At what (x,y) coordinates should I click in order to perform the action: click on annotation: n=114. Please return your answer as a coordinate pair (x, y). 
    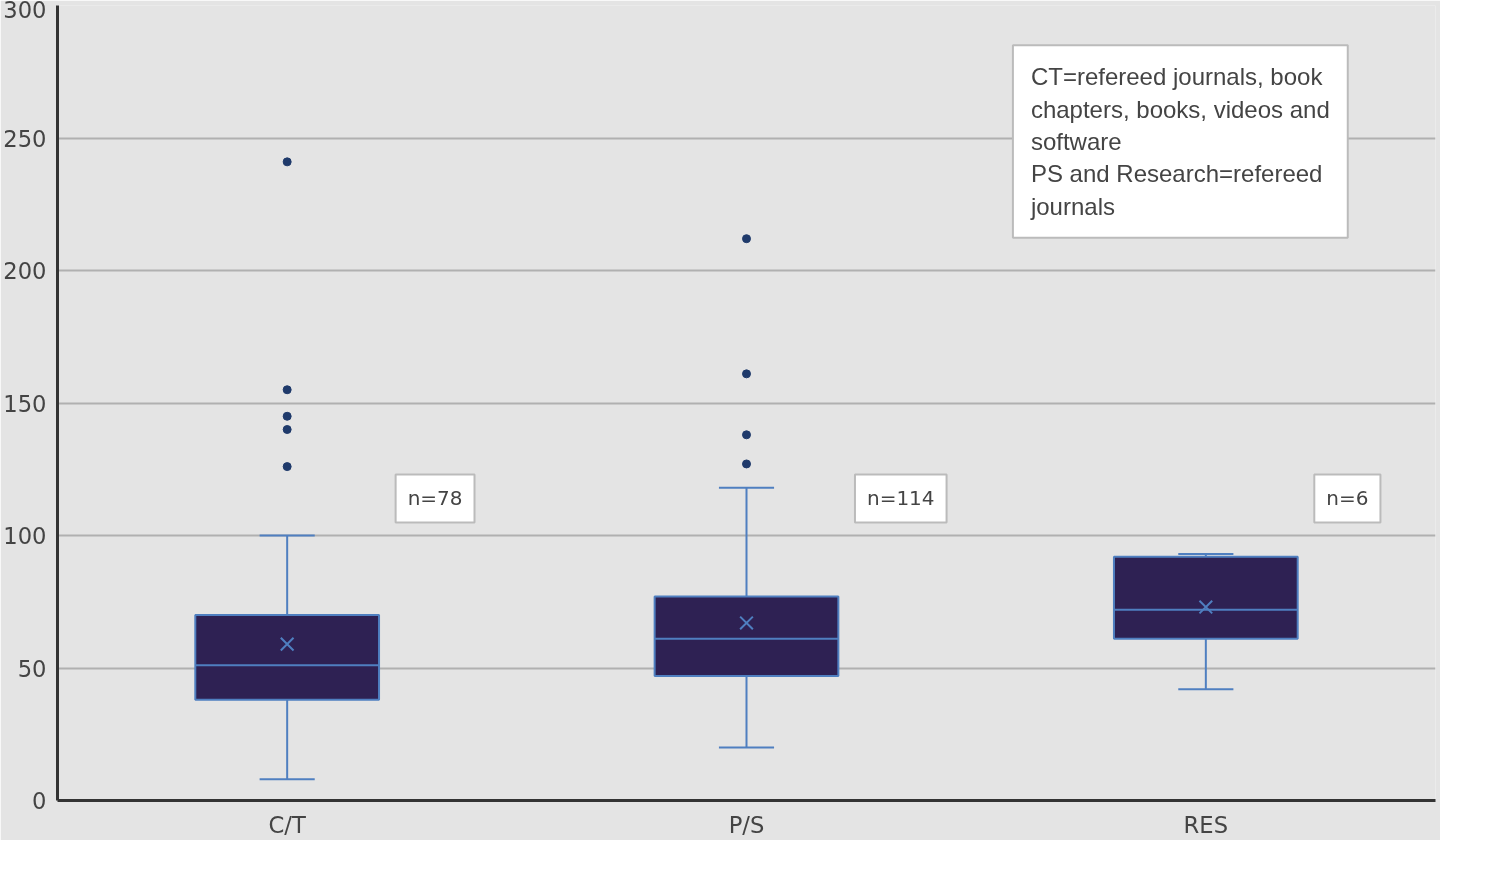
    Looking at the image, I should click on (900, 498).